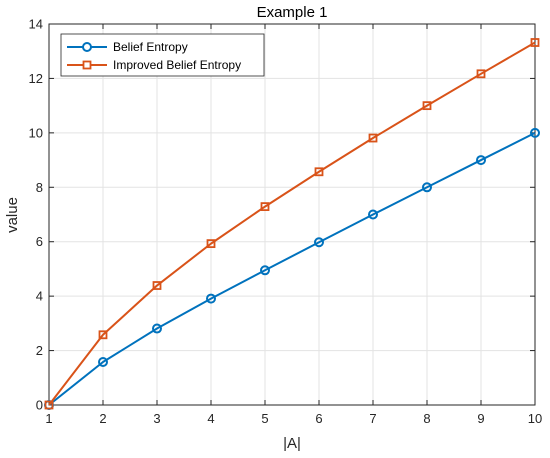 The width and height of the screenshot is (550, 458). Describe the element at coordinates (12, 215) in the screenshot. I see `y-axis-label: value` at that location.